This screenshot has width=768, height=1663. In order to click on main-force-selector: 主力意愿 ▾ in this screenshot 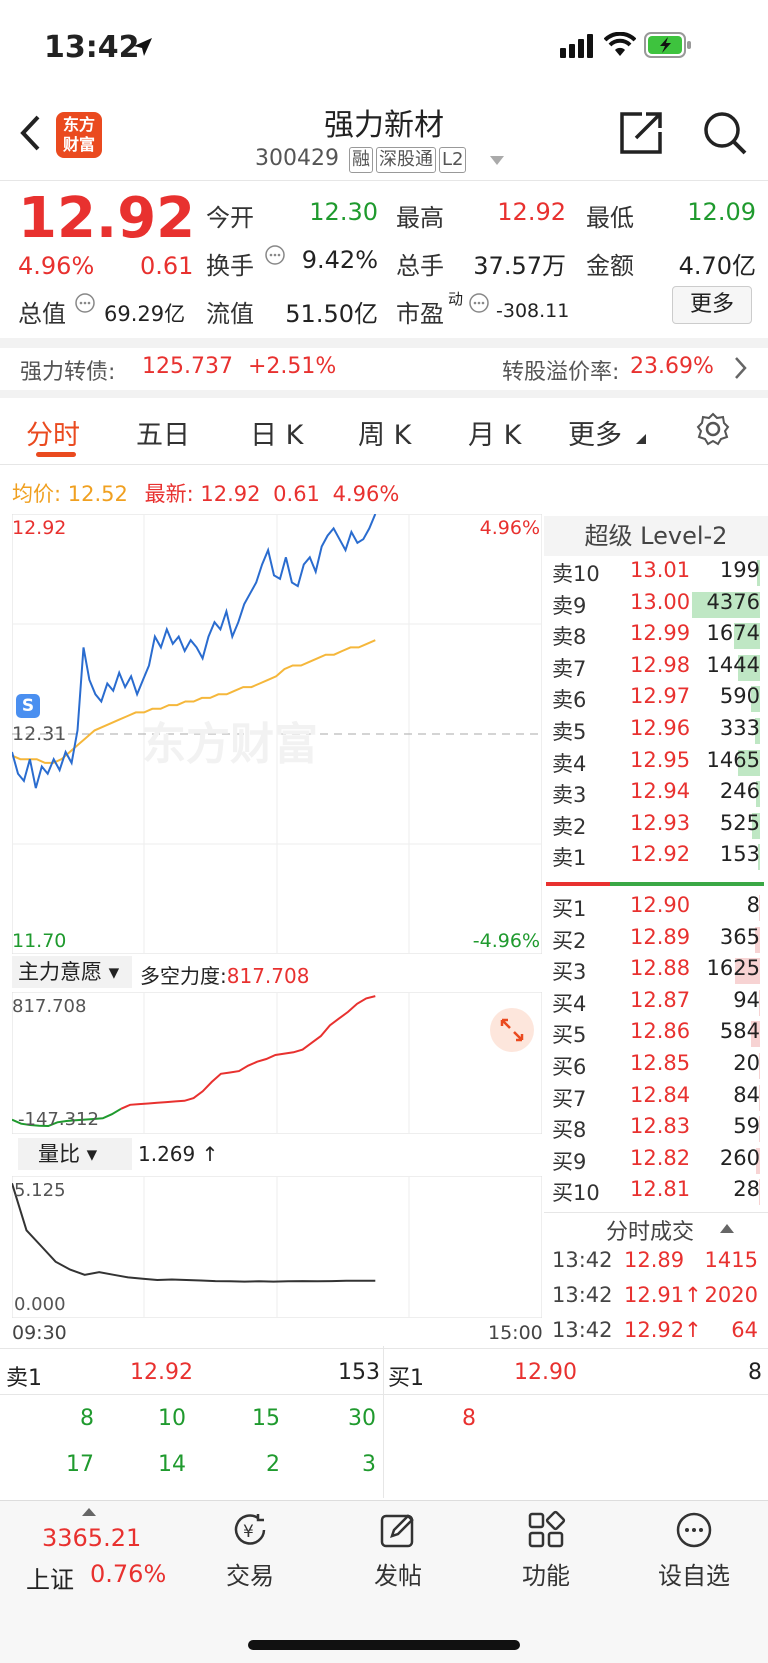, I will do `click(72, 972)`.